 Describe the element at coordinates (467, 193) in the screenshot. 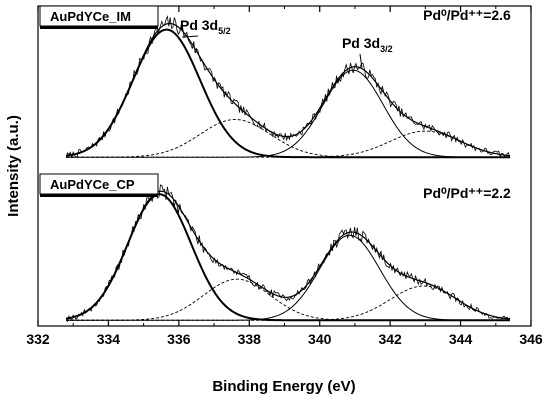

I see `pd-ratio: Pd⁰/Pd⁺⁺=2.2` at that location.